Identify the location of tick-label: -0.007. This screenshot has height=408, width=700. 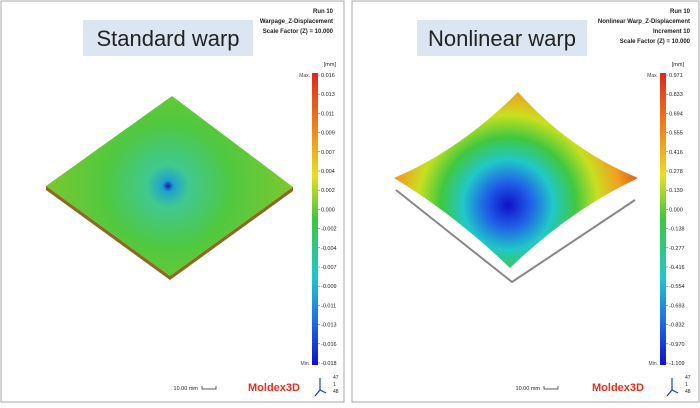
(329, 268).